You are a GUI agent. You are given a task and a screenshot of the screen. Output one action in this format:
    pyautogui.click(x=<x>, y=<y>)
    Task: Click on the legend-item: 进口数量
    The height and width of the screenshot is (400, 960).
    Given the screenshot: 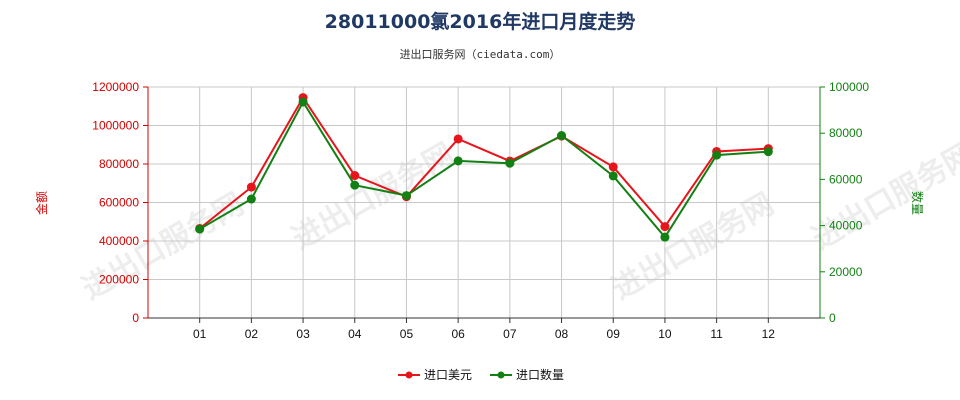 What is the action you would take?
    pyautogui.click(x=527, y=374)
    